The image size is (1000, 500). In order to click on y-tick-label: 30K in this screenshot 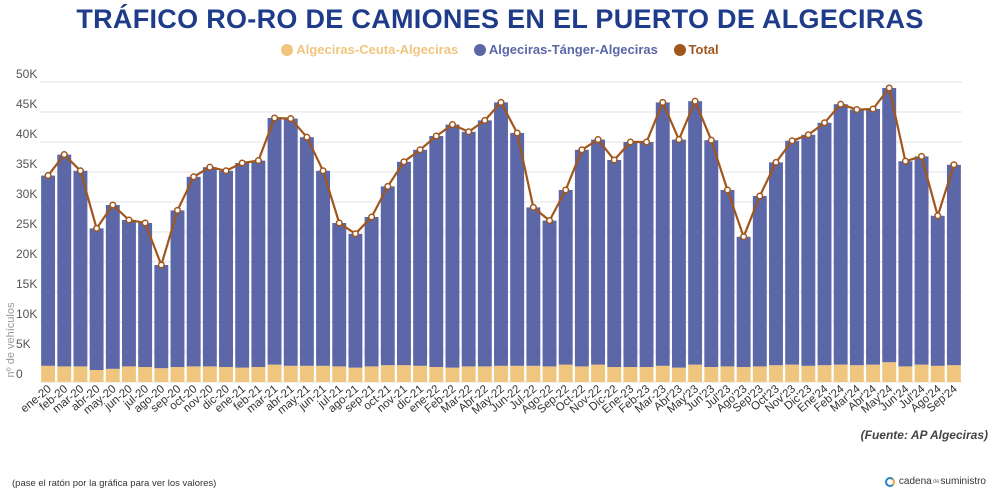, I will do `click(26, 194)`.